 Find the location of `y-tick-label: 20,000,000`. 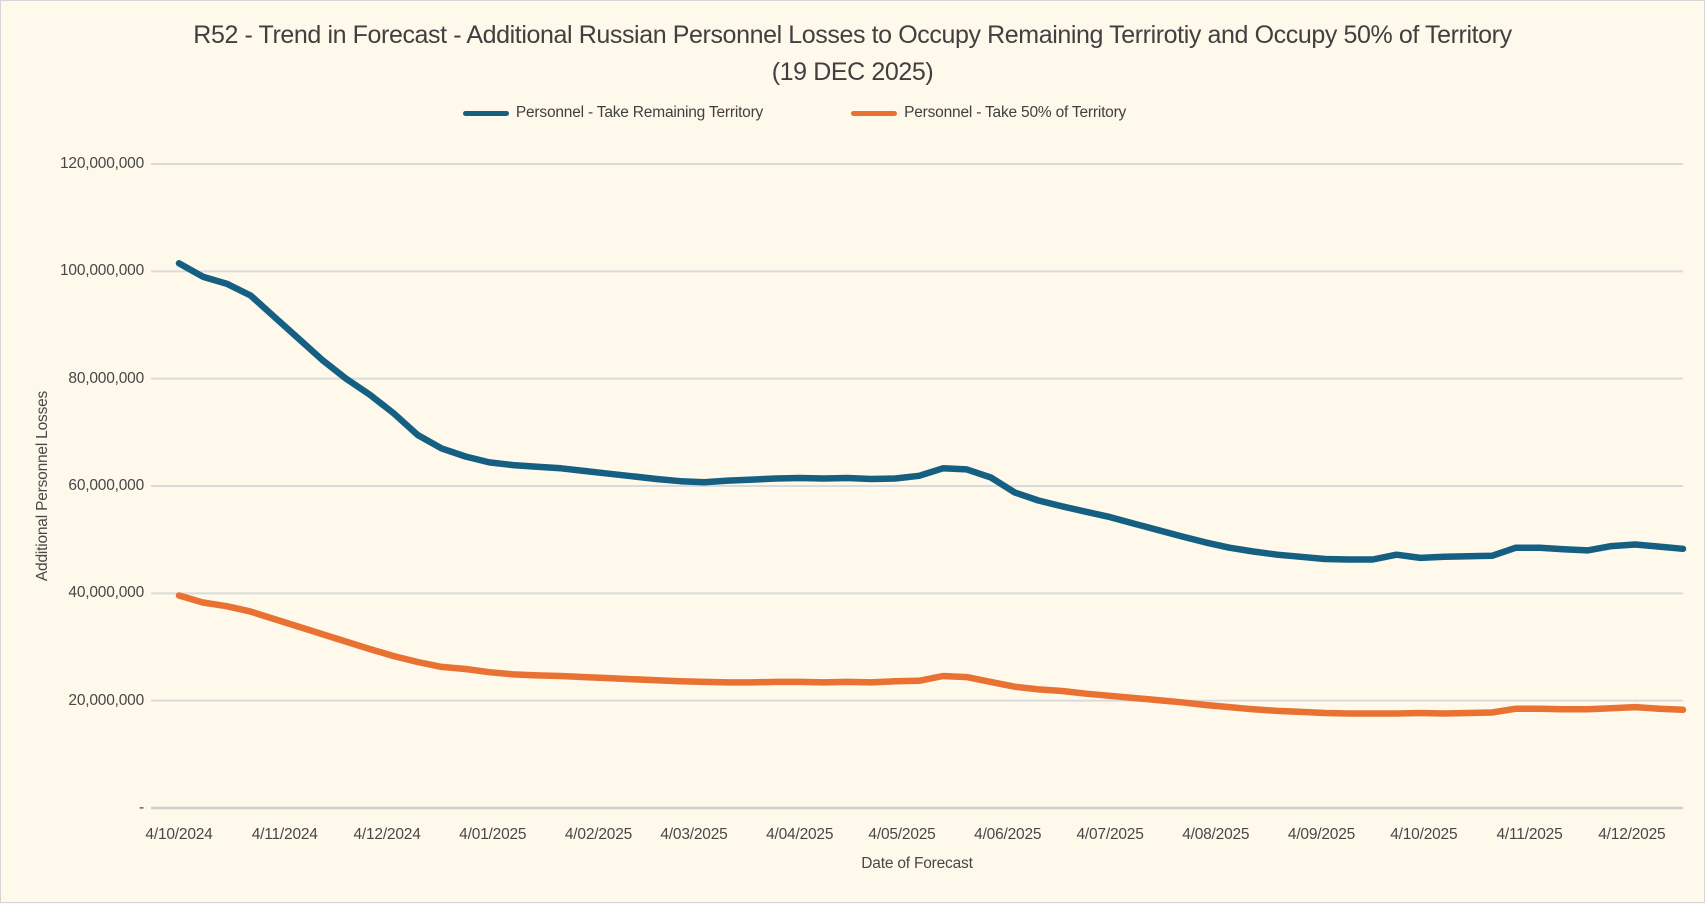

y-tick-label: 20,000,000 is located at coordinates (106, 700).